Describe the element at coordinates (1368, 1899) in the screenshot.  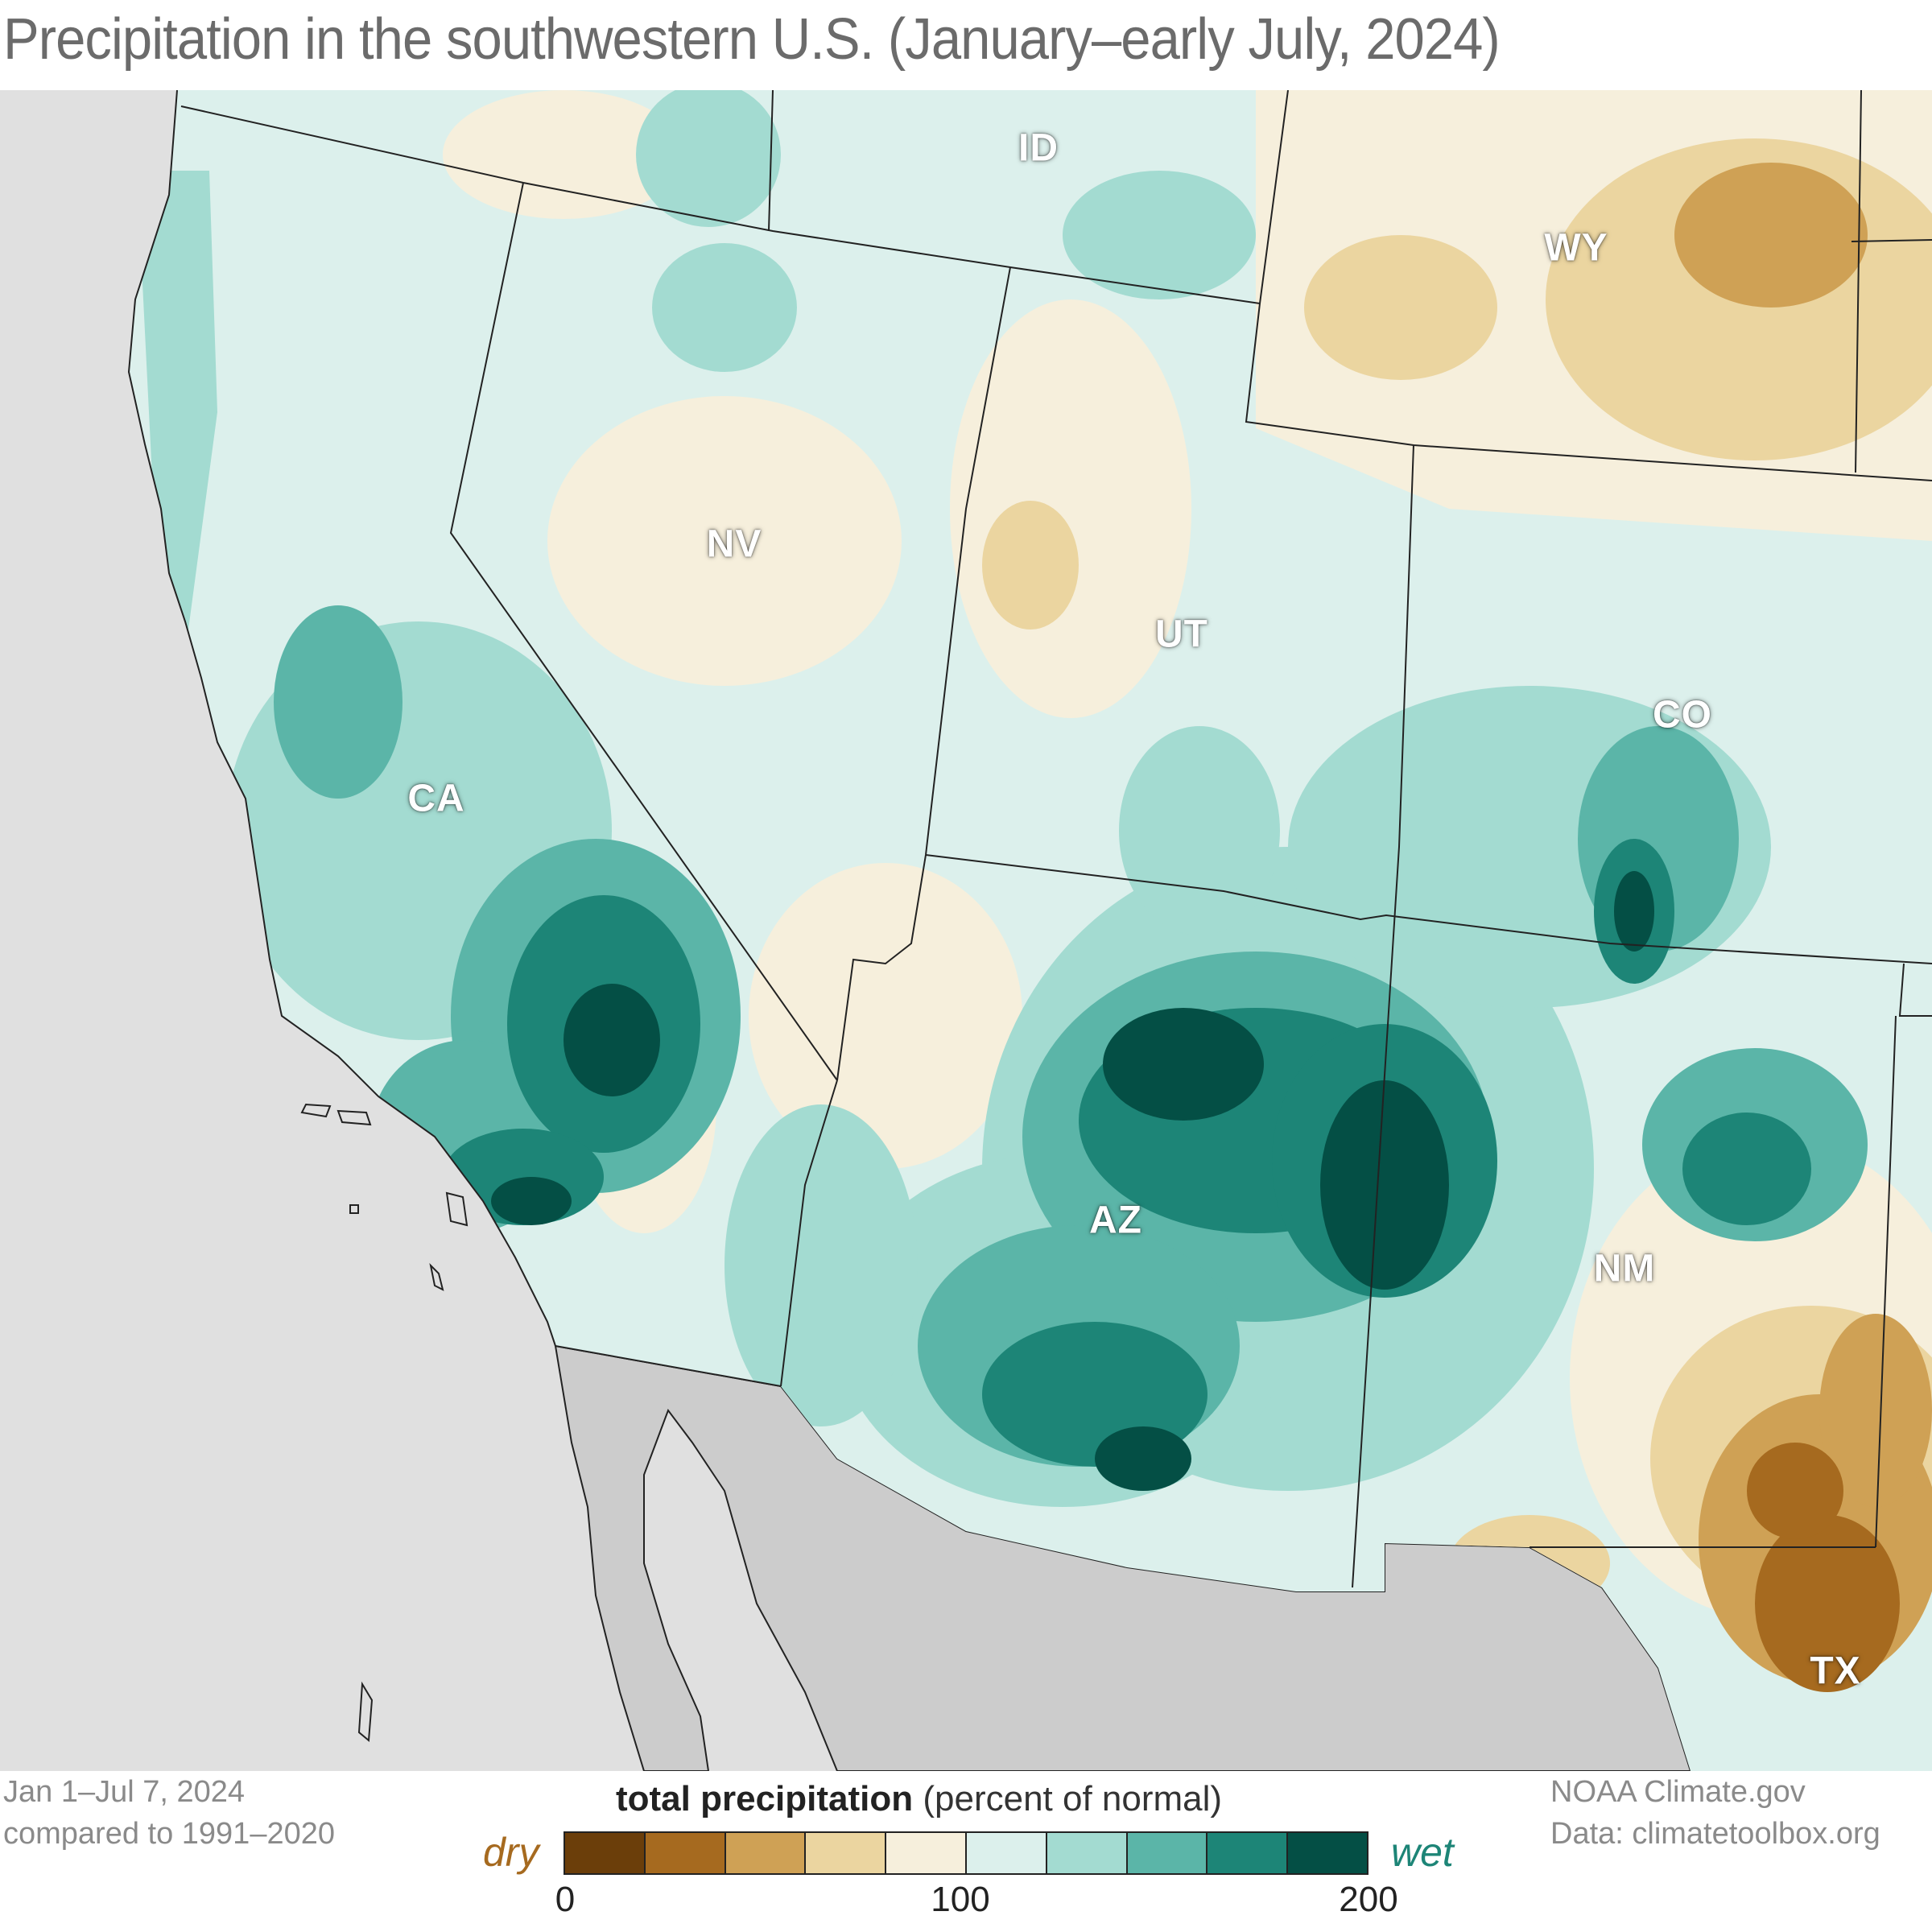
I see `legend-tick-200: 200` at that location.